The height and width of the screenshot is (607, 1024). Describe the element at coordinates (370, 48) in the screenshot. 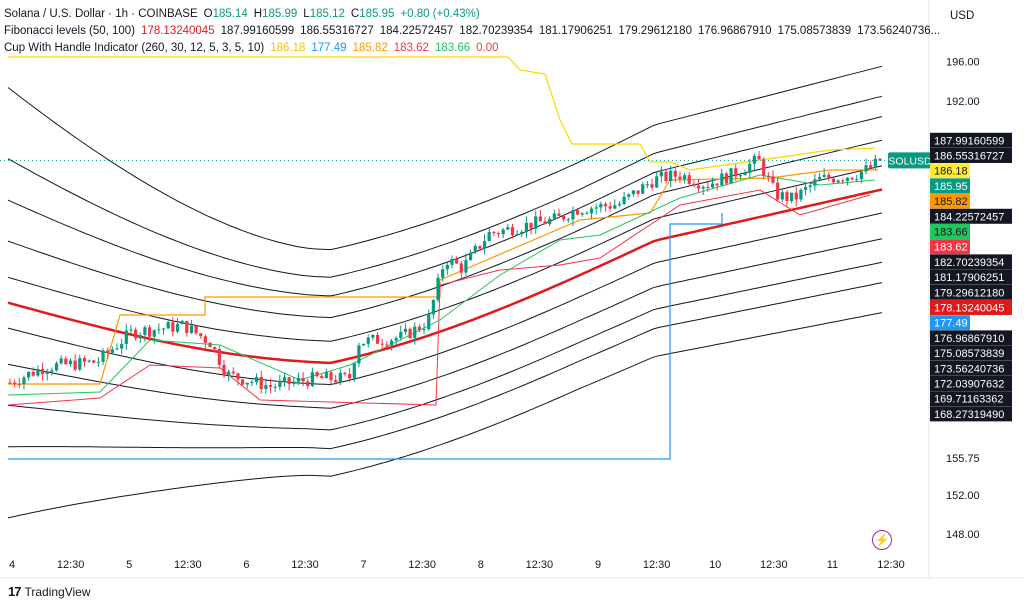

I see `cup-value: 185.82` at that location.